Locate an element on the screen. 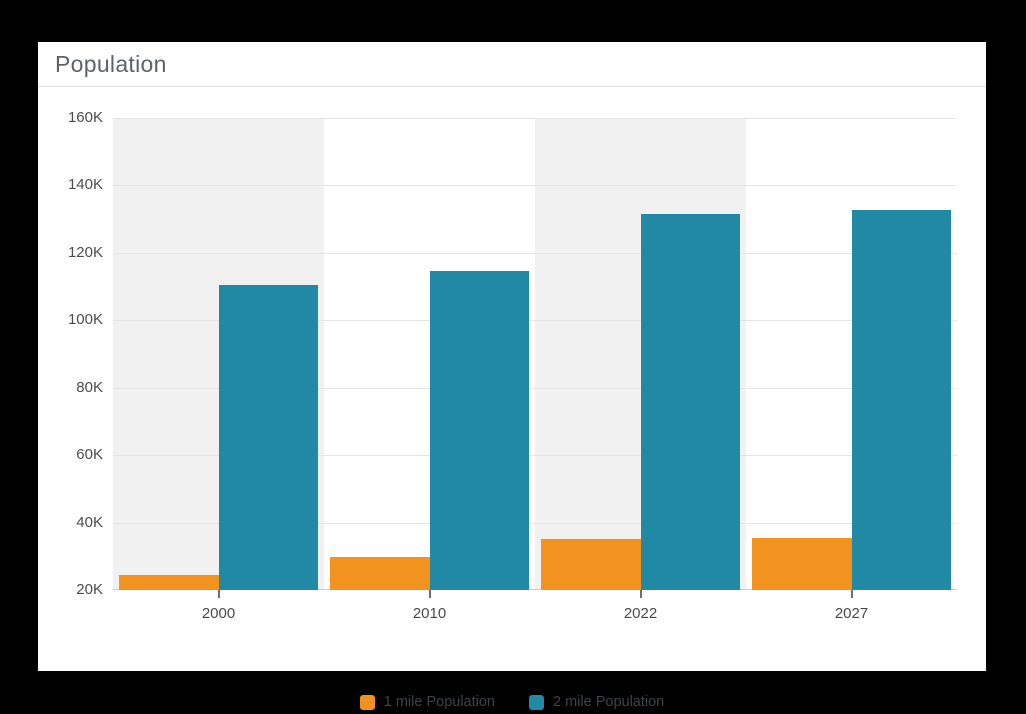  bar-1-mile-2000 is located at coordinates (168, 582).